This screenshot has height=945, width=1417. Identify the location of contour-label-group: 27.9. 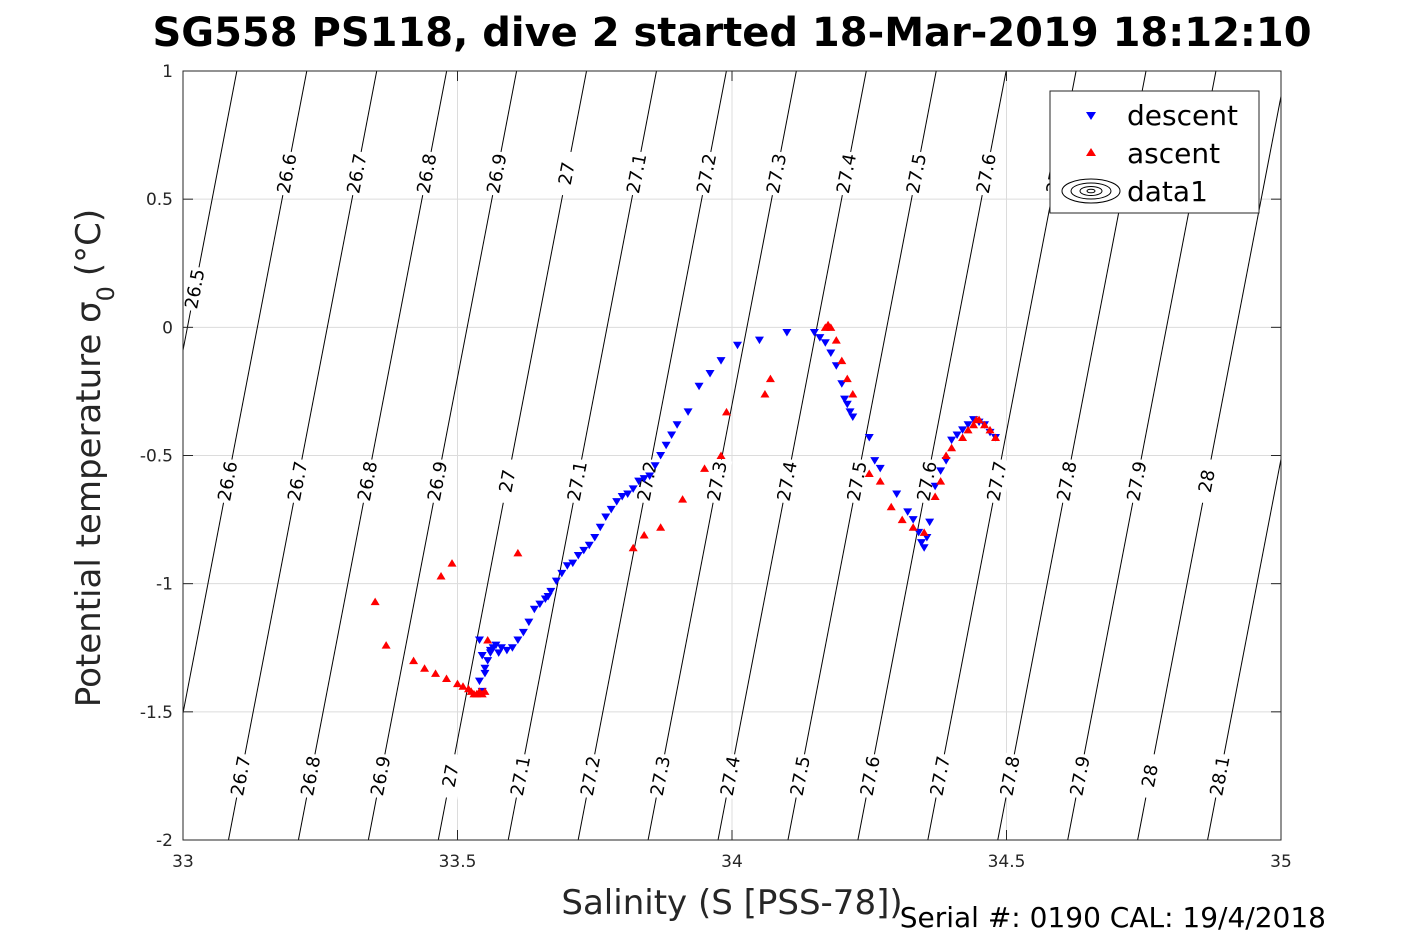
(1136, 481).